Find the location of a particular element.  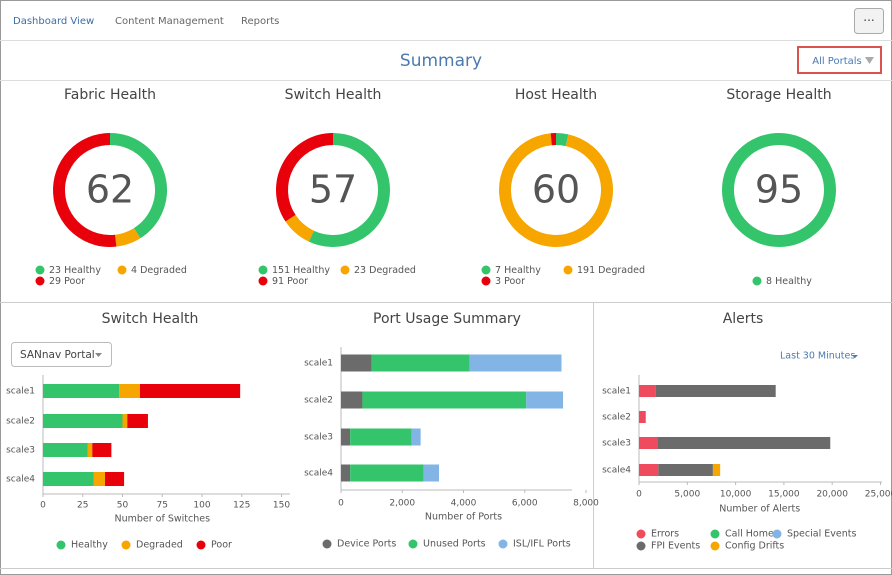

nav-tab: Content Management is located at coordinates (169, 21).